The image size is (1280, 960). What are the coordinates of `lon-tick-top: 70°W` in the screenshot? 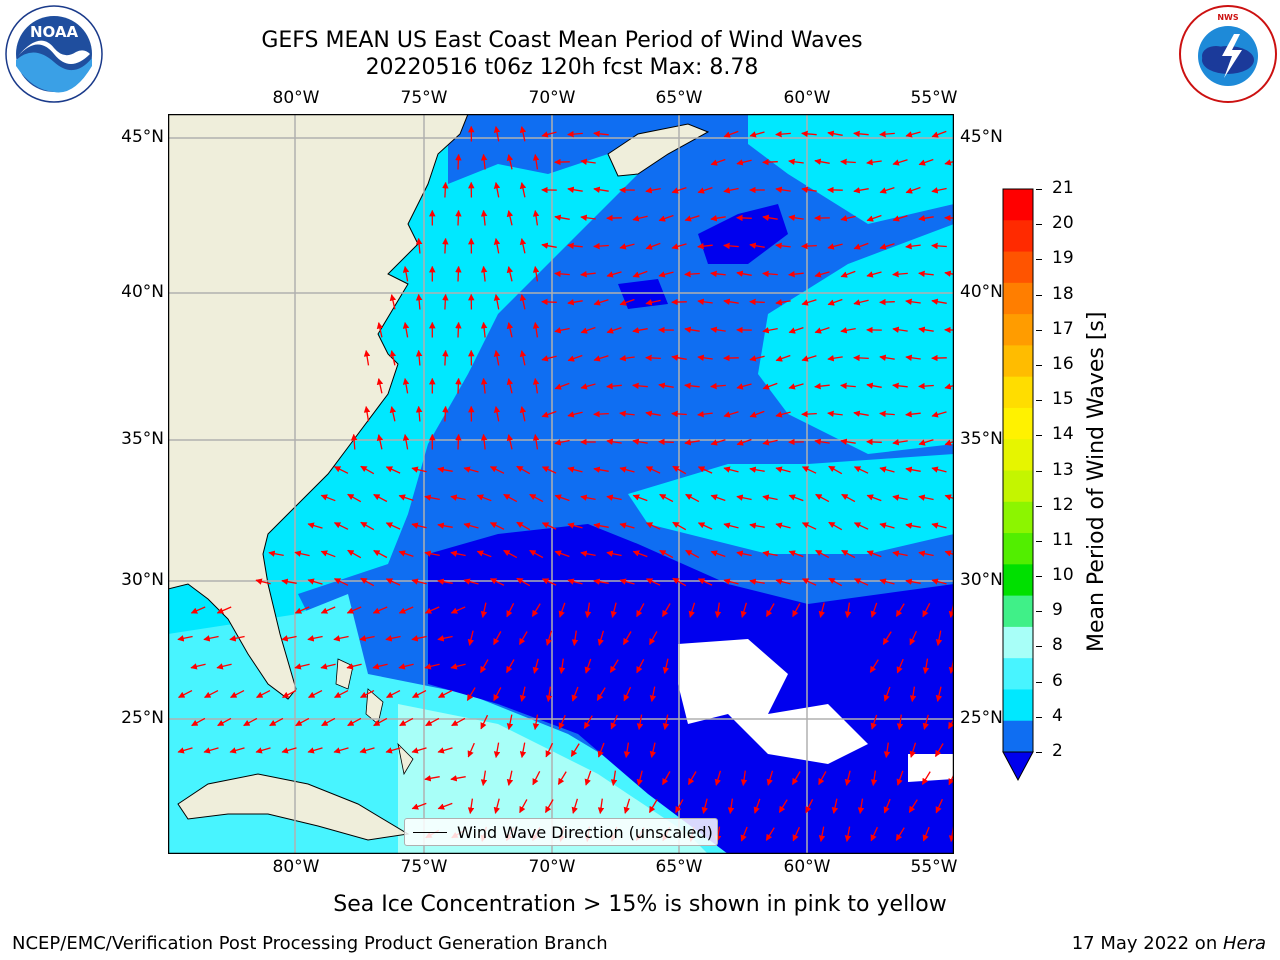 It's located at (552, 98).